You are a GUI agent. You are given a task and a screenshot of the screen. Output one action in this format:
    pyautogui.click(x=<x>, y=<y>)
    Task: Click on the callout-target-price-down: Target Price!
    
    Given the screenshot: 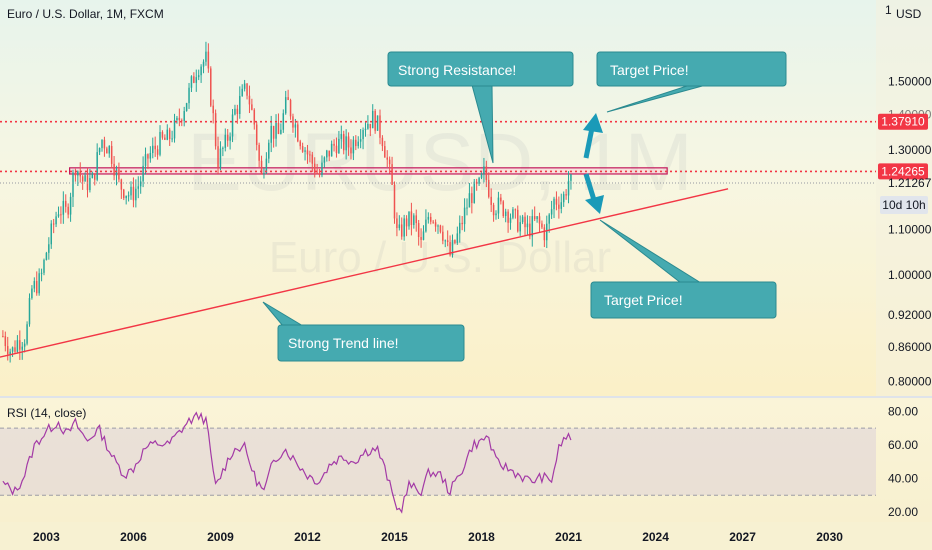 What is the action you would take?
    pyautogui.click(x=683, y=269)
    